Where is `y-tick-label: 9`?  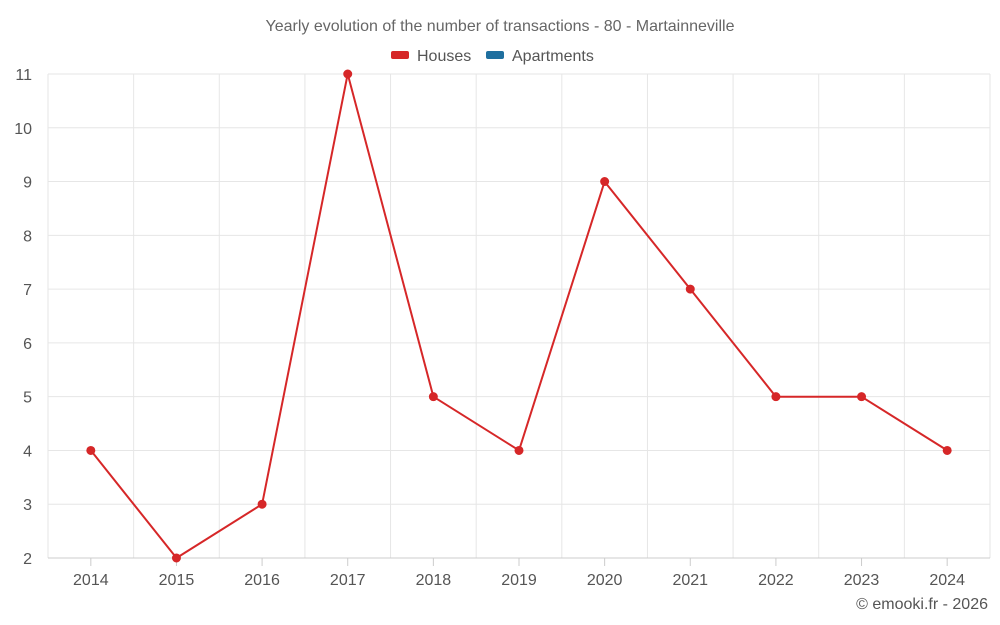 y-tick-label: 9 is located at coordinates (27, 183).